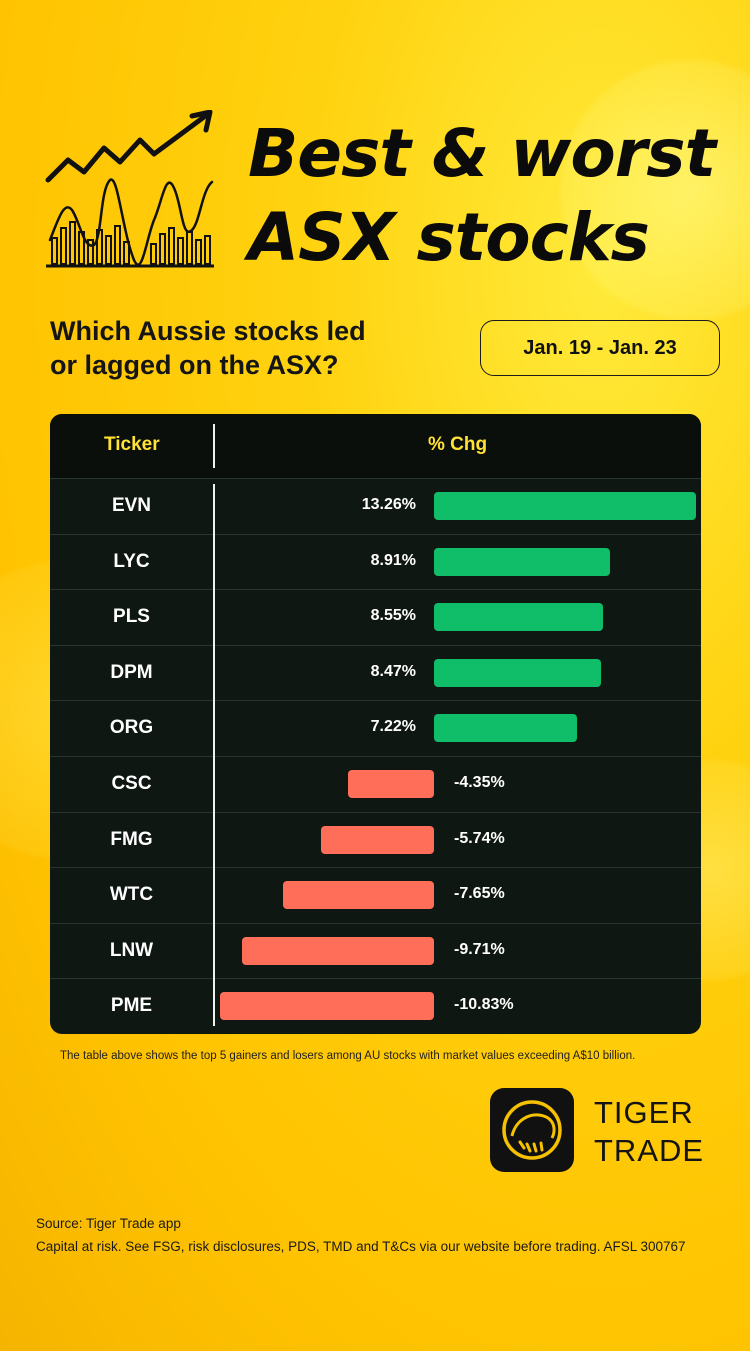 Image resolution: width=750 pixels, height=1351 pixels. I want to click on change-value-label: -4.35%, so click(479, 782).